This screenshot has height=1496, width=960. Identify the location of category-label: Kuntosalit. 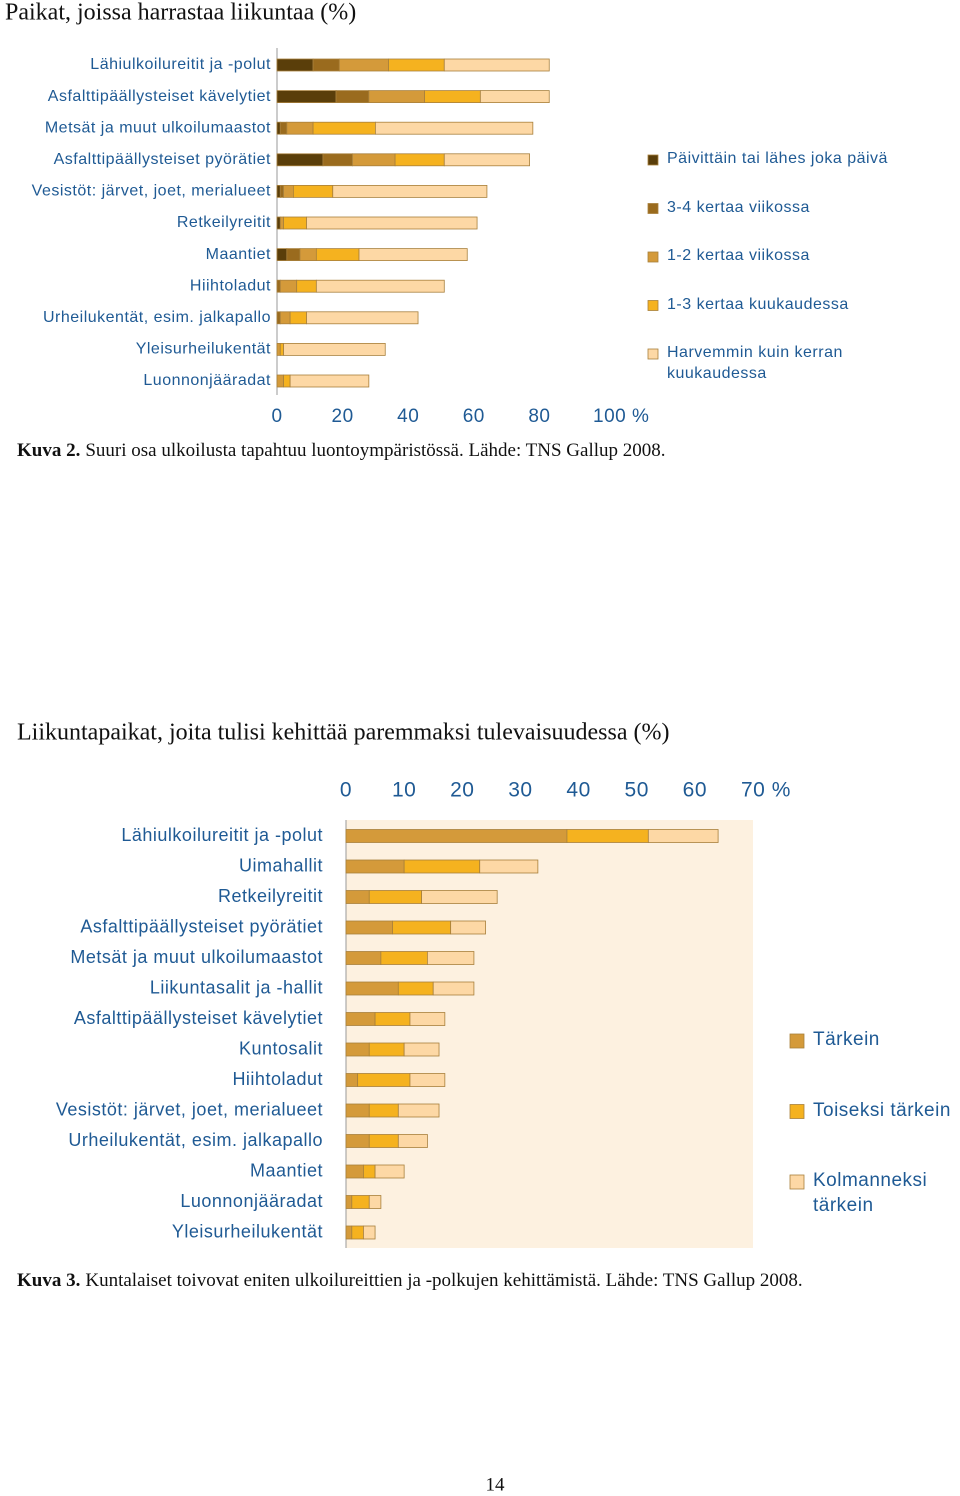
(281, 1048).